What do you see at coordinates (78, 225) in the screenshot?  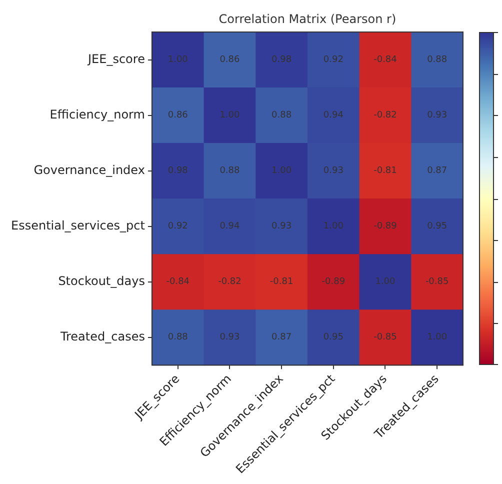 I see `y-tick-label: Essential_services_pct` at bounding box center [78, 225].